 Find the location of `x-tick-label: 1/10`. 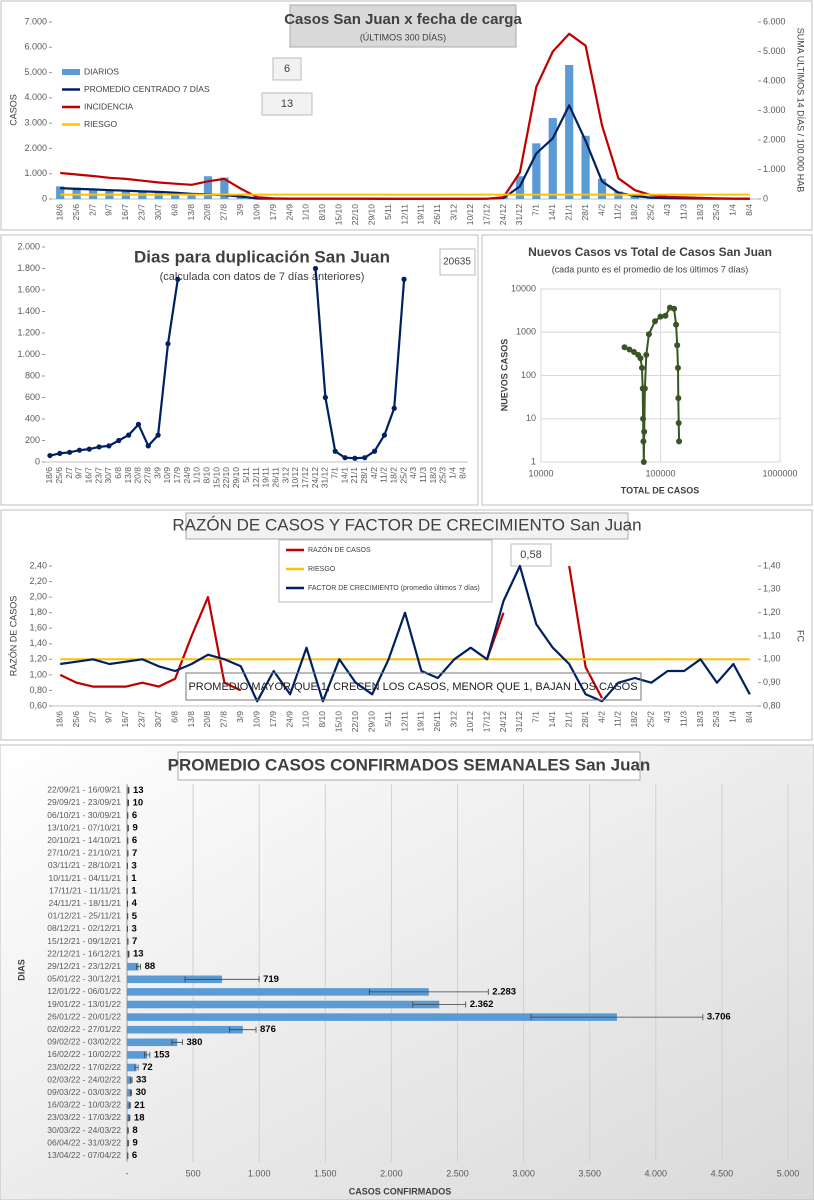

x-tick-label: 1/10 is located at coordinates (197, 475).